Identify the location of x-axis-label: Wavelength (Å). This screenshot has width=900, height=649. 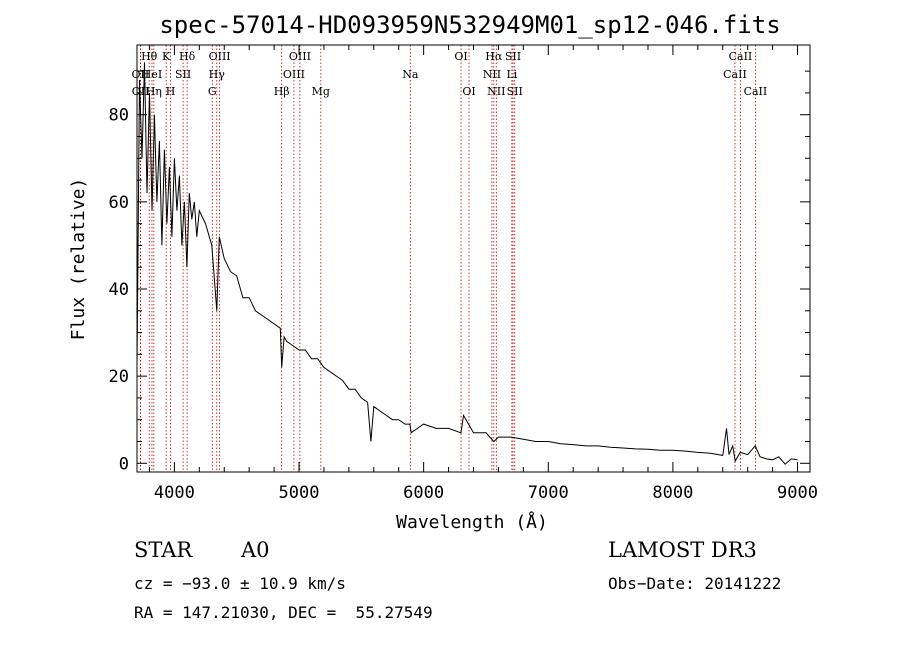
(472, 522).